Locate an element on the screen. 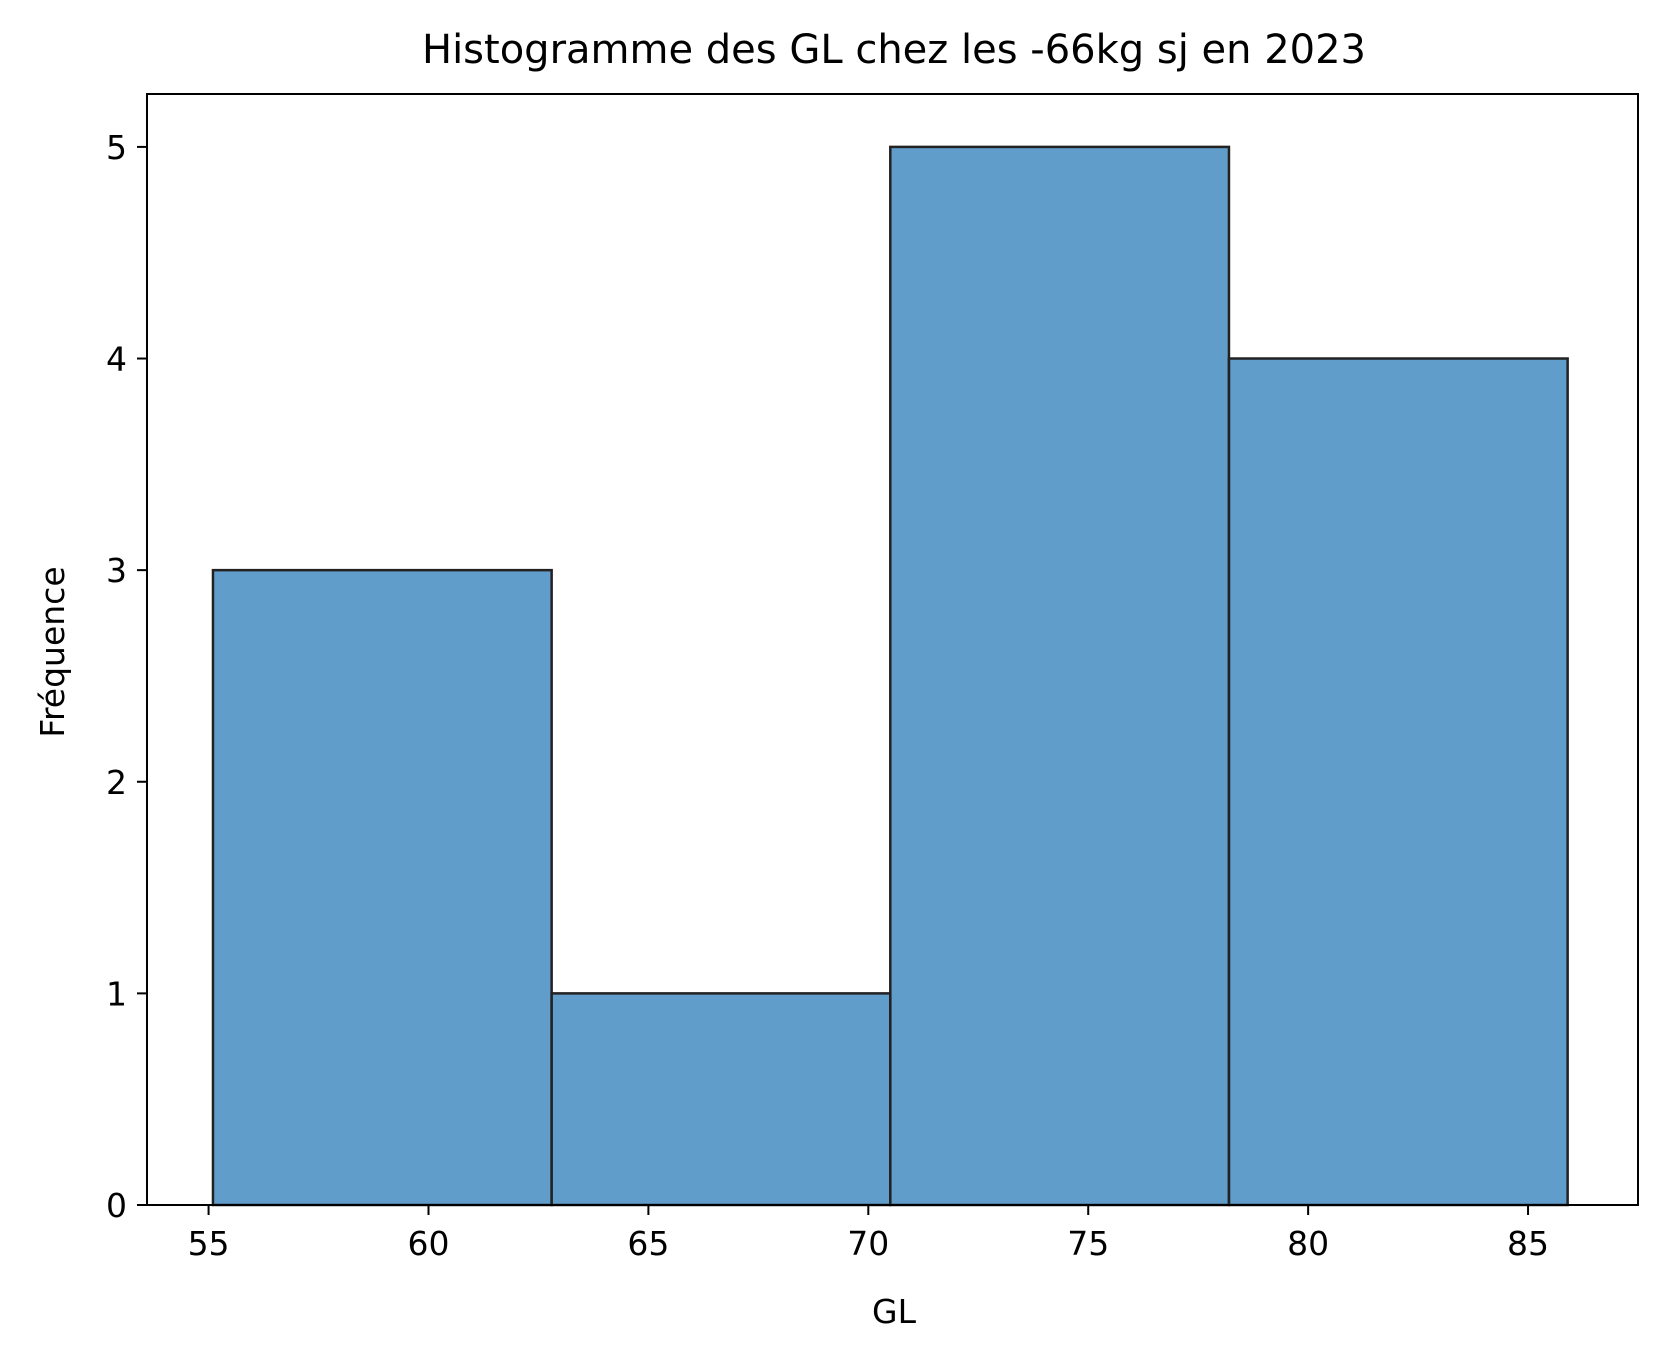  x-tick-label: 75 is located at coordinates (1088, 1243).